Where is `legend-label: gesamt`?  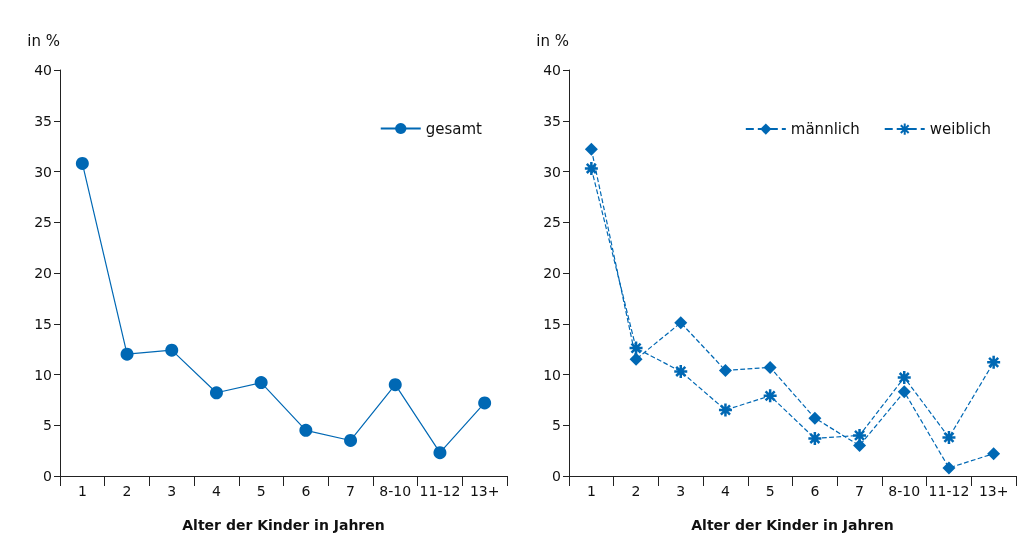
legend-label: gesamt is located at coordinates (454, 128).